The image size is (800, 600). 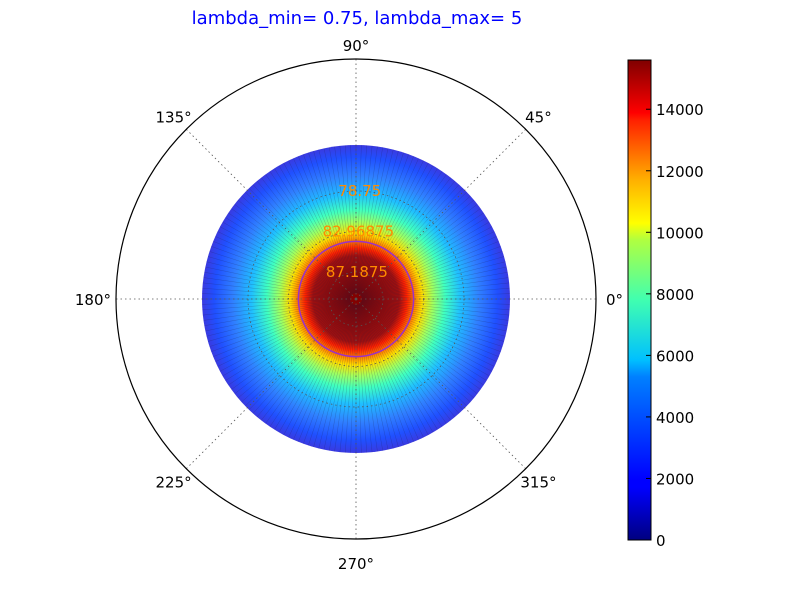 What do you see at coordinates (680, 110) in the screenshot?
I see `colorbar-tick-label: 14000` at bounding box center [680, 110].